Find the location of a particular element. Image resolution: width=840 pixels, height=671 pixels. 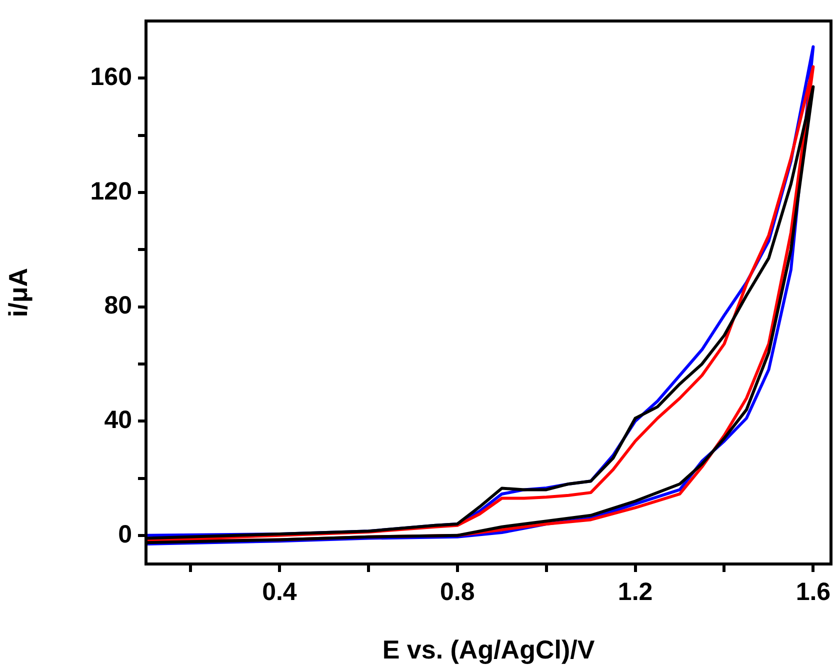

y-tick-label: 80 is located at coordinates (118, 306).